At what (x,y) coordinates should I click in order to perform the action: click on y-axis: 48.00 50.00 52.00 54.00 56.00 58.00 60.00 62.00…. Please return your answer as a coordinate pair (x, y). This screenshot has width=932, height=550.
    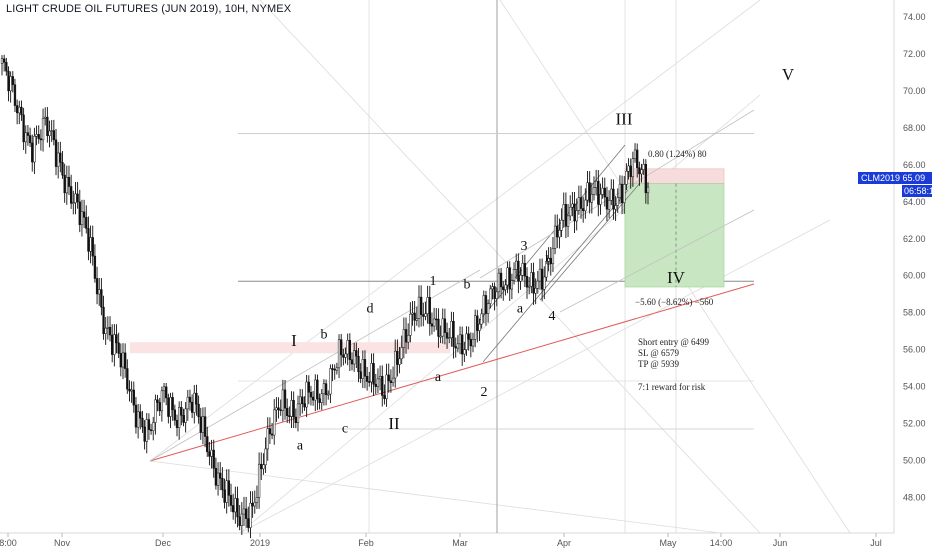
    Looking at the image, I should click on (914, 257).